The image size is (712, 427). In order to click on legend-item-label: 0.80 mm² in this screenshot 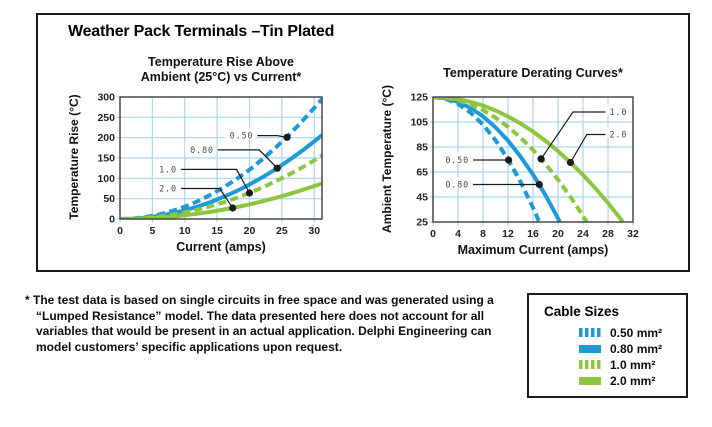, I will do `click(636, 348)`.